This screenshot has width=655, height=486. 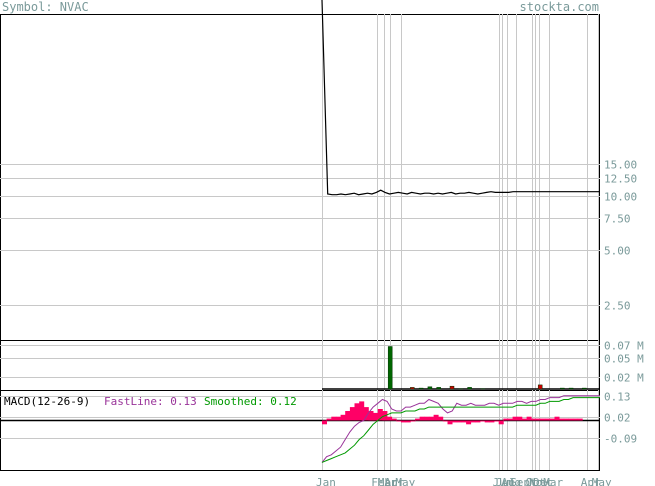 I want to click on month-label: Feb, so click(x=381, y=481).